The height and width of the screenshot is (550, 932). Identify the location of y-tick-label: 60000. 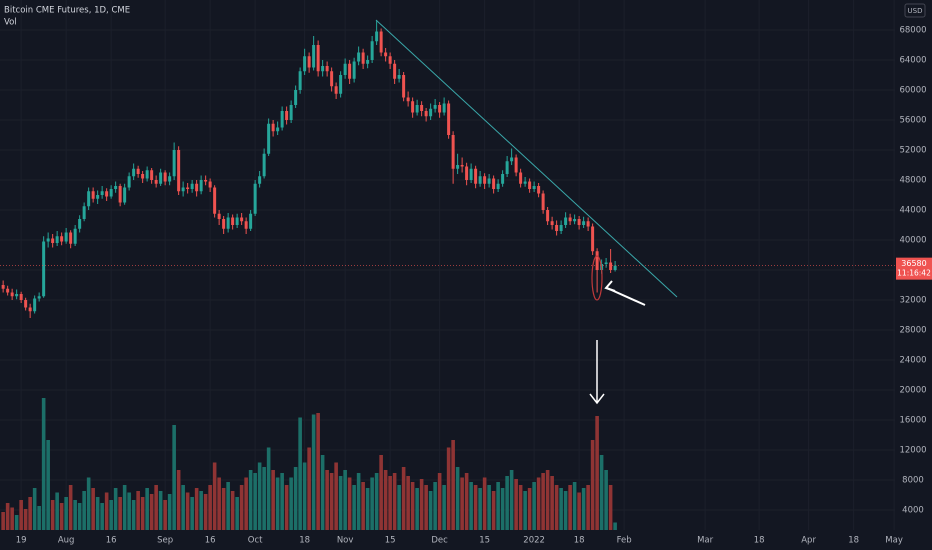
(912, 90).